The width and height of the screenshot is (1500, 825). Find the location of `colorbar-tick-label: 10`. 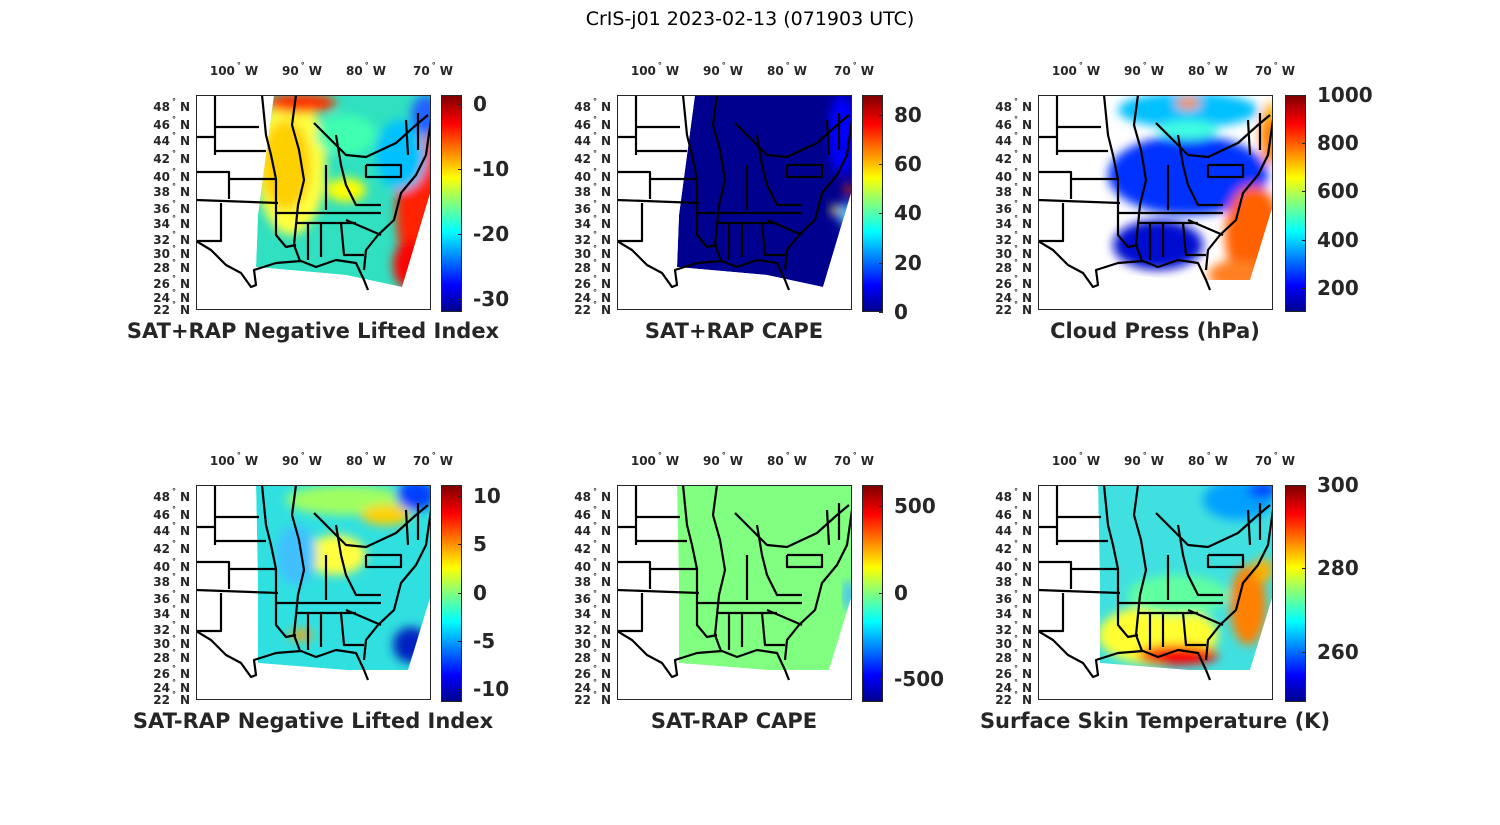

colorbar-tick-label: 10 is located at coordinates (487, 495).